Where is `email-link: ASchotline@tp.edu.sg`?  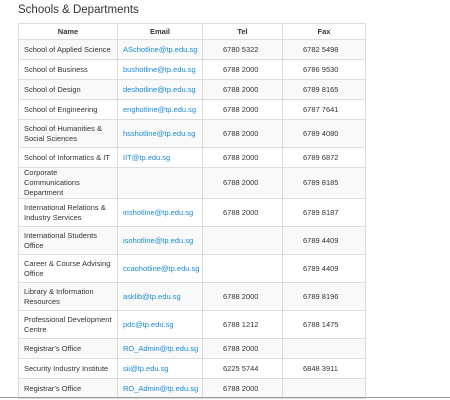 email-link: ASchotline@tp.edu.sg is located at coordinates (160, 49).